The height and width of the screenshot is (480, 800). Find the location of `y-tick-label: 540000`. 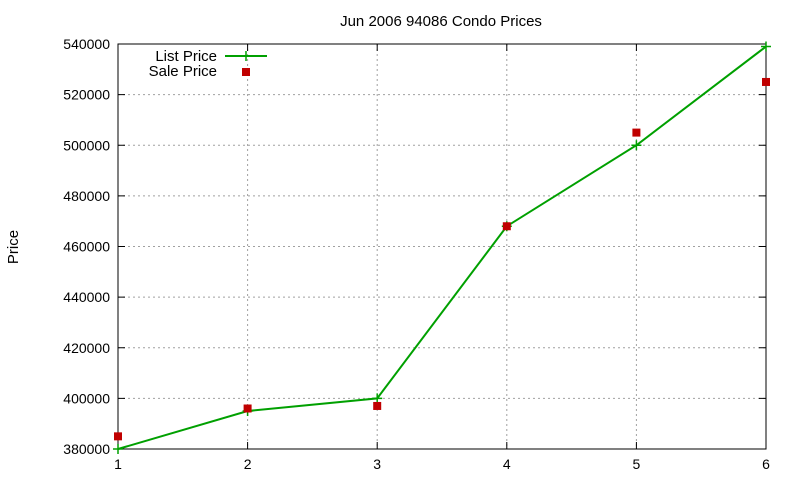

y-tick-label: 540000 is located at coordinates (86, 44).